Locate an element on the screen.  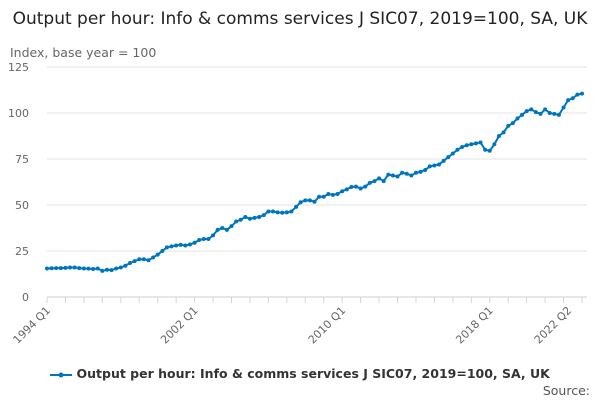
source-label: Source: is located at coordinates (566, 390).